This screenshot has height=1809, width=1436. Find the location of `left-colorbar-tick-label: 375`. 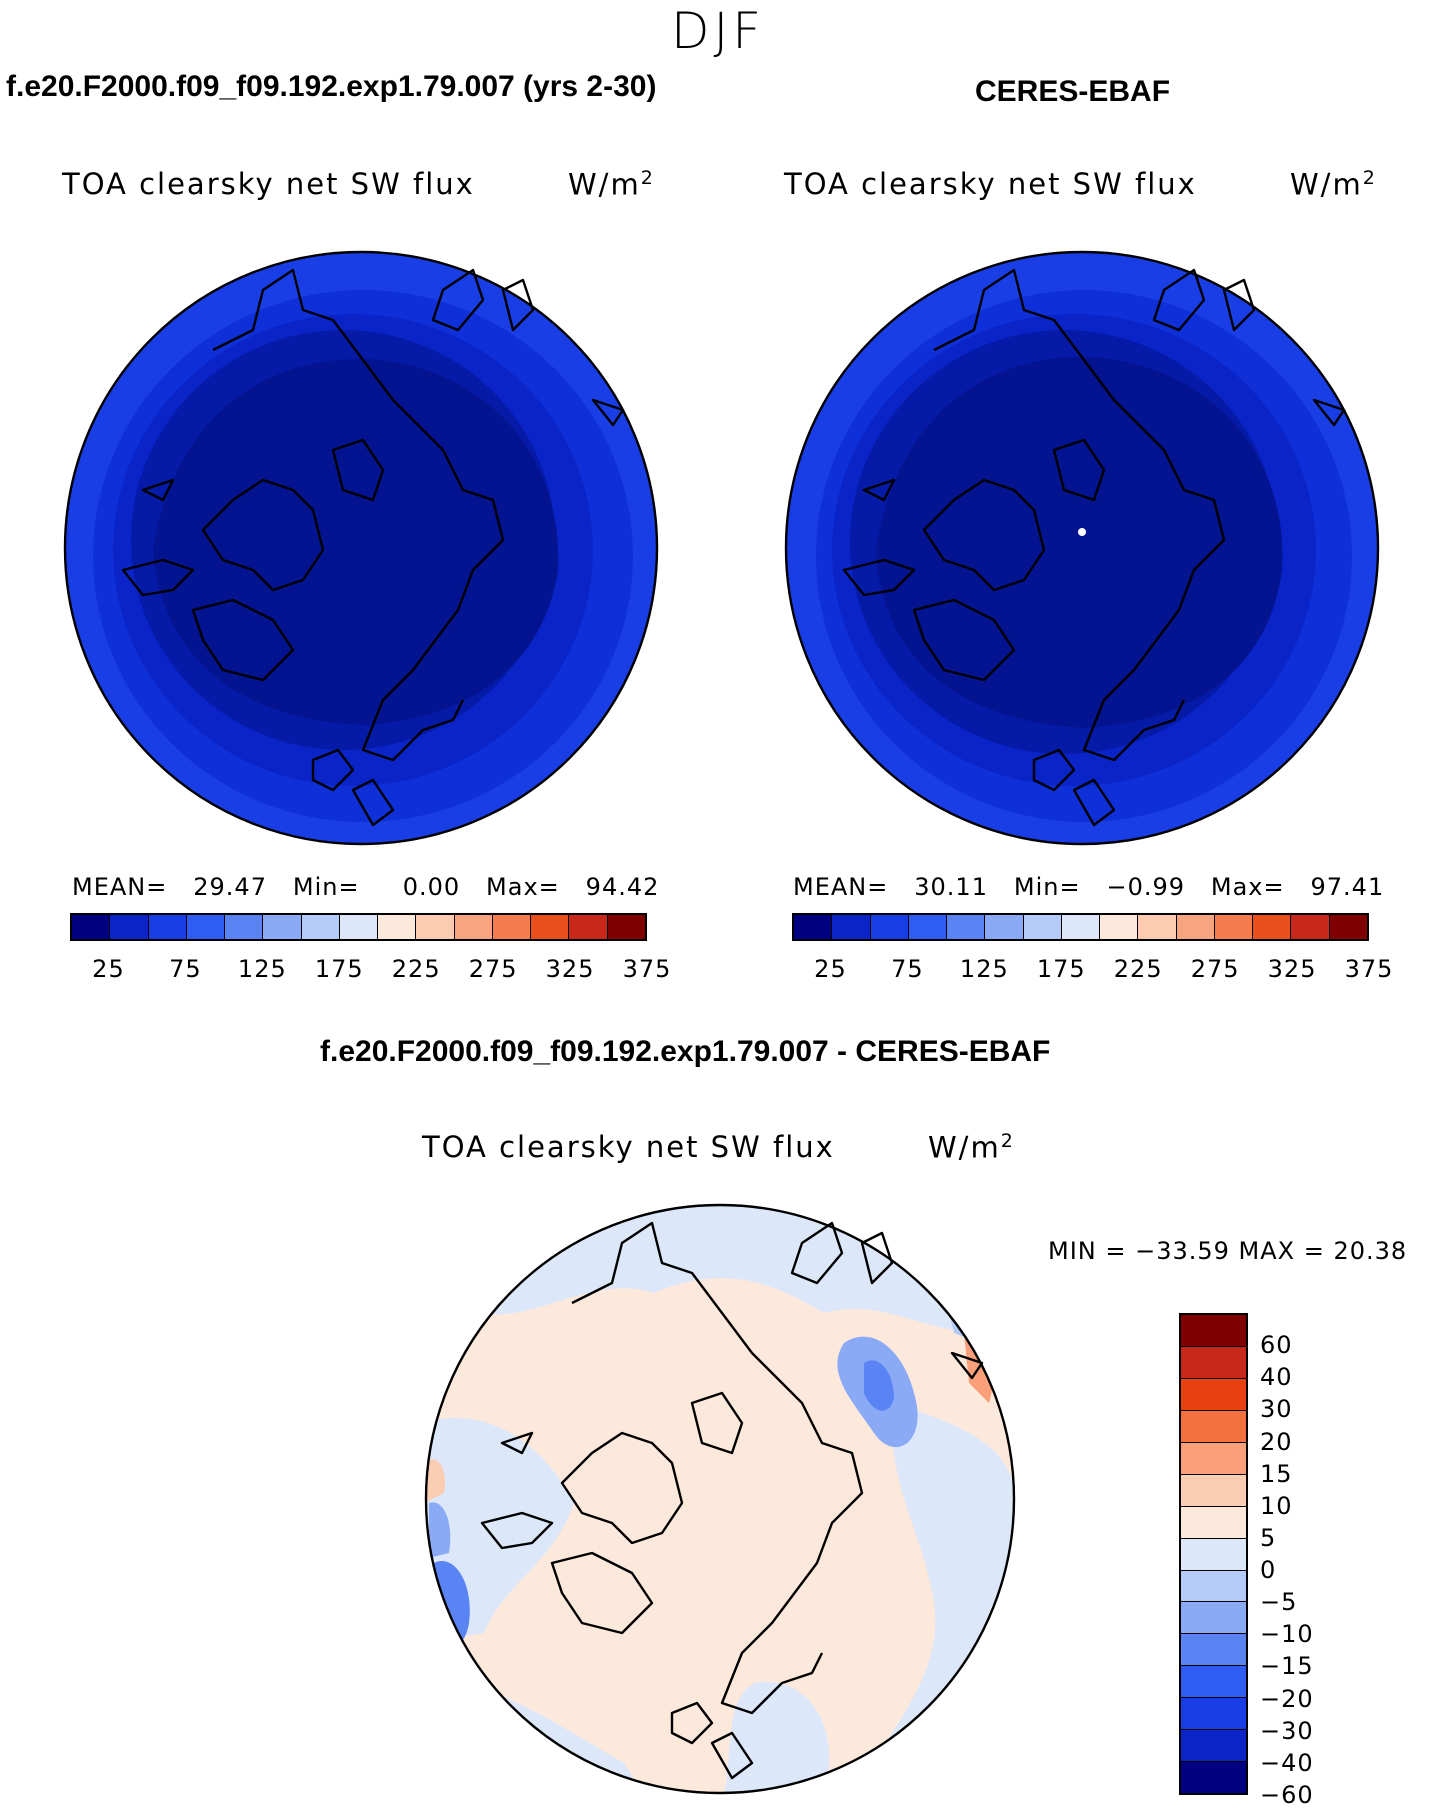

left-colorbar-tick-label: 375 is located at coordinates (647, 969).